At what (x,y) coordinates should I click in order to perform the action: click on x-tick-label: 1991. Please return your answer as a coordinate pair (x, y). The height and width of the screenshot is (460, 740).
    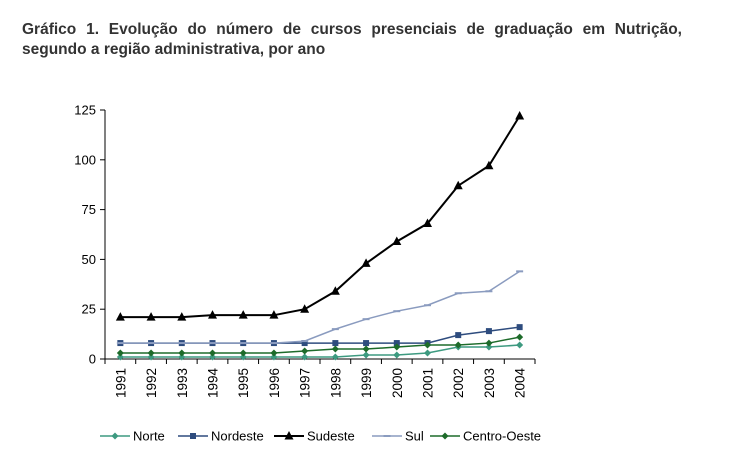
    Looking at the image, I should click on (120, 383).